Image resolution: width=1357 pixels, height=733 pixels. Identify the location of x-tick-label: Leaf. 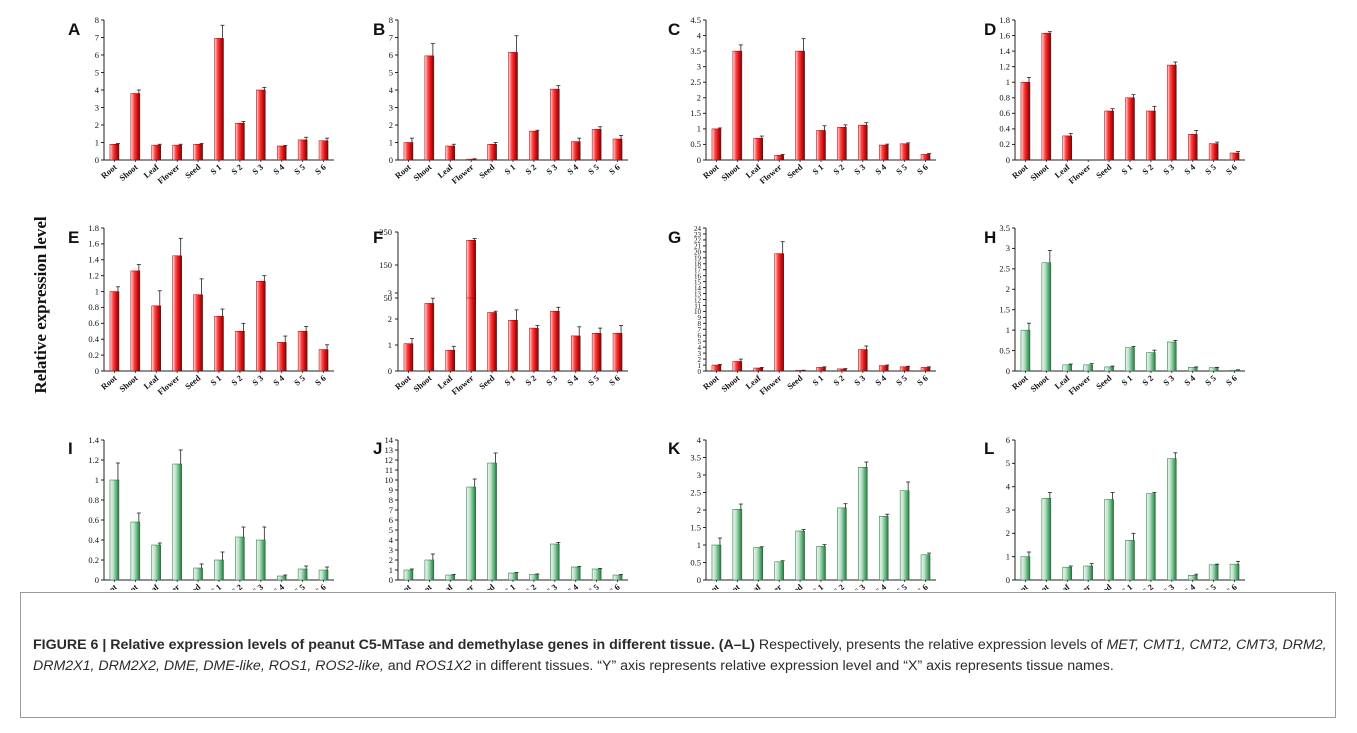
(150, 586).